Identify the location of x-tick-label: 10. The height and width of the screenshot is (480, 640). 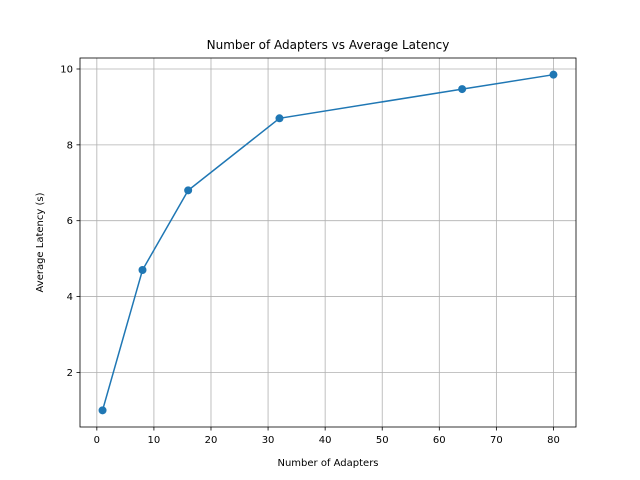
(154, 440).